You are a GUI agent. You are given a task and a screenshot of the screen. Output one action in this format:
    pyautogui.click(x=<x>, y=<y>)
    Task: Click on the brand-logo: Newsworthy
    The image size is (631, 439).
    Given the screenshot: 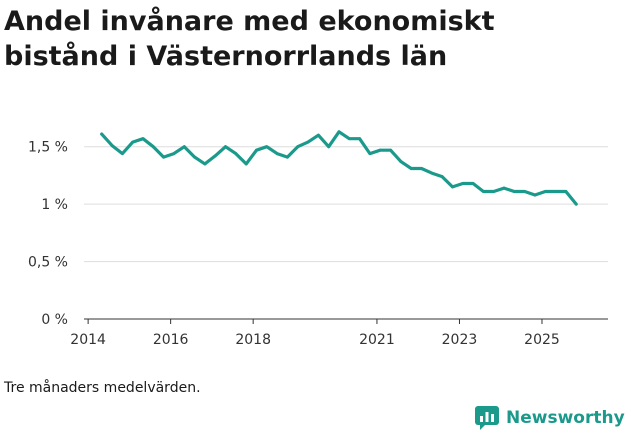 What is the action you would take?
    pyautogui.click(x=549, y=418)
    